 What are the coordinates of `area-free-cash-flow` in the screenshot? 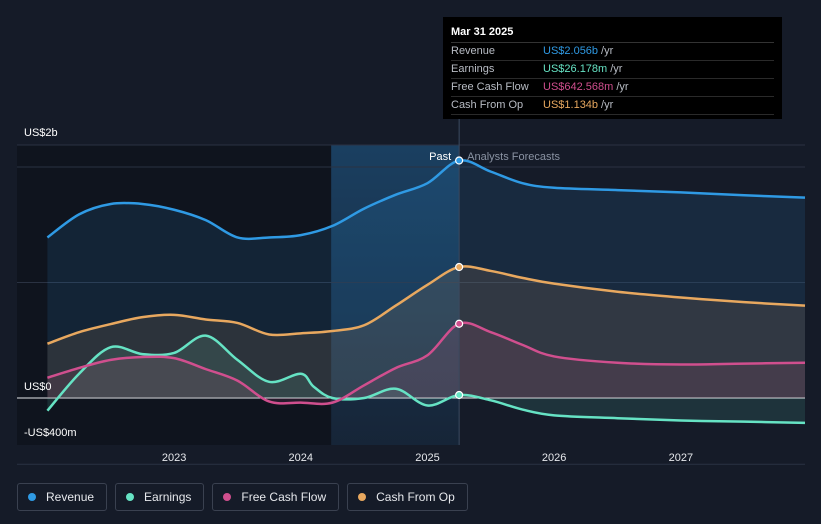 It's located at (426, 363).